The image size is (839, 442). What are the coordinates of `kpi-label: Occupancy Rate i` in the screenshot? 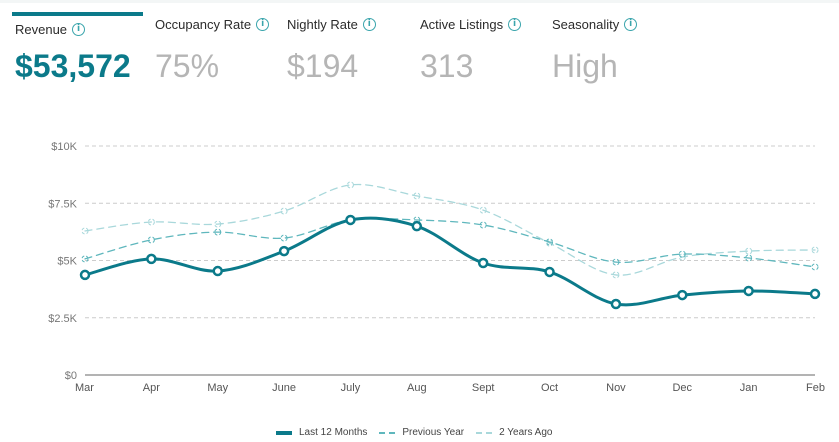 It's located at (212, 24).